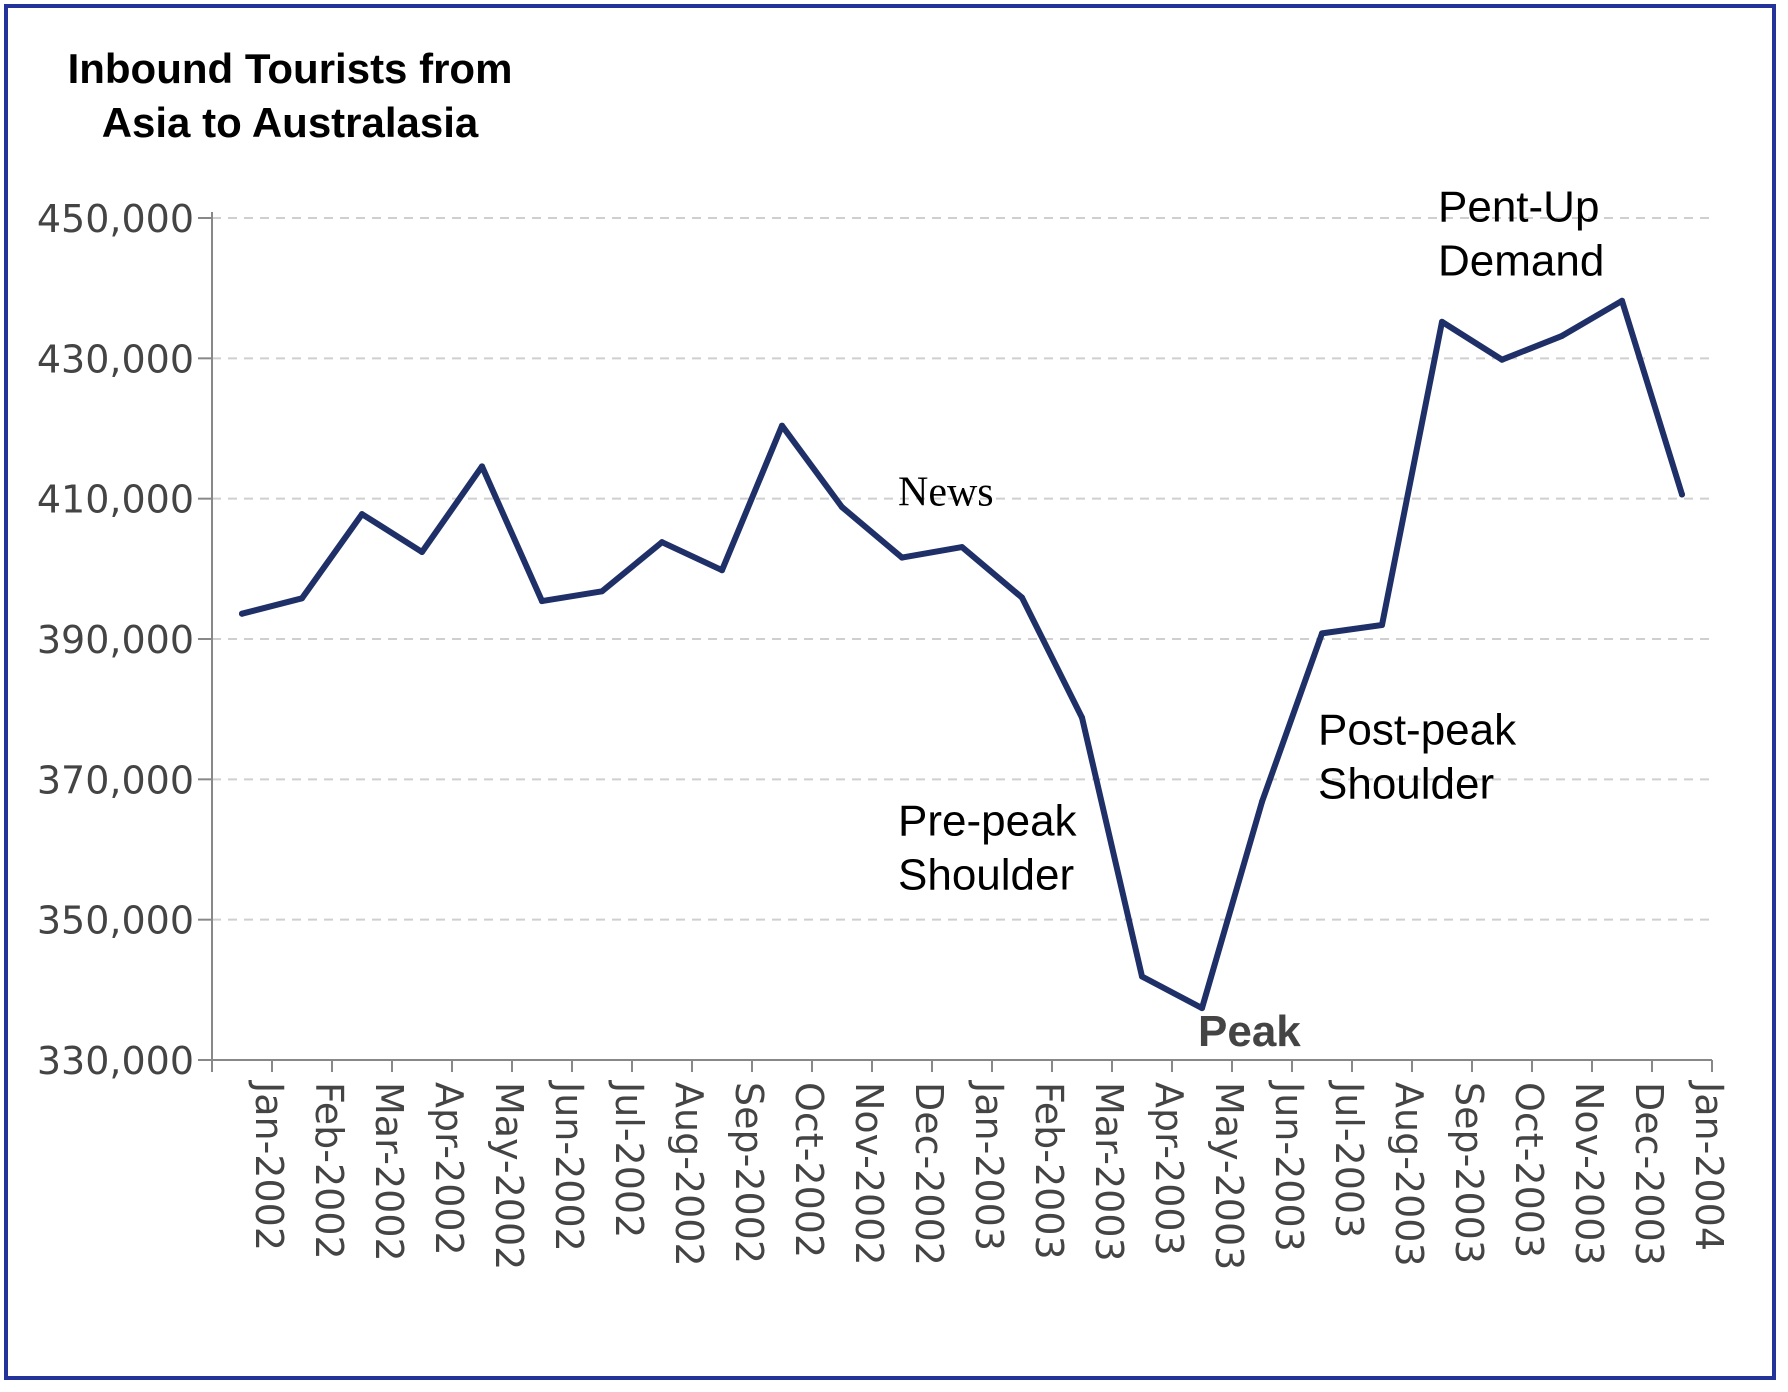 This screenshot has height=1392, width=1788. What do you see at coordinates (989, 1165) in the screenshot?
I see `x-tick-label: Jan-2003` at bounding box center [989, 1165].